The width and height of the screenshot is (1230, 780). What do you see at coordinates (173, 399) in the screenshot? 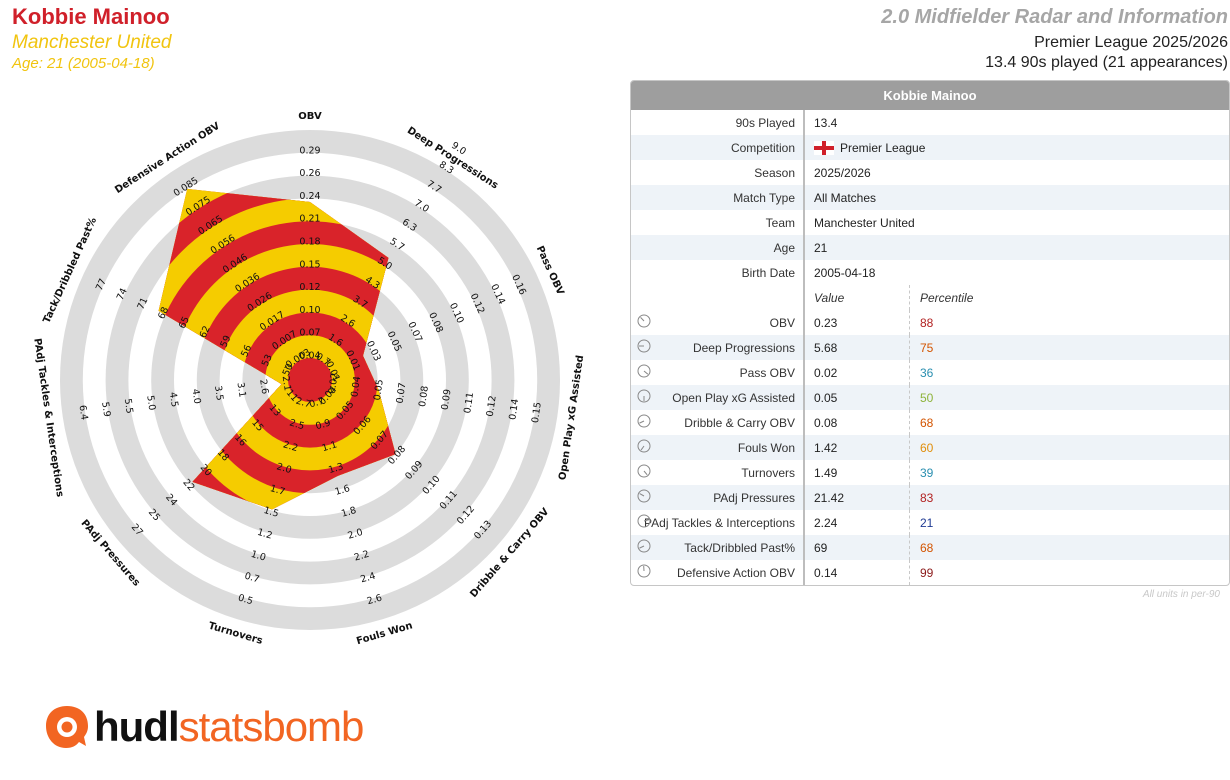
I see `tick-label: 4.5` at bounding box center [173, 399].